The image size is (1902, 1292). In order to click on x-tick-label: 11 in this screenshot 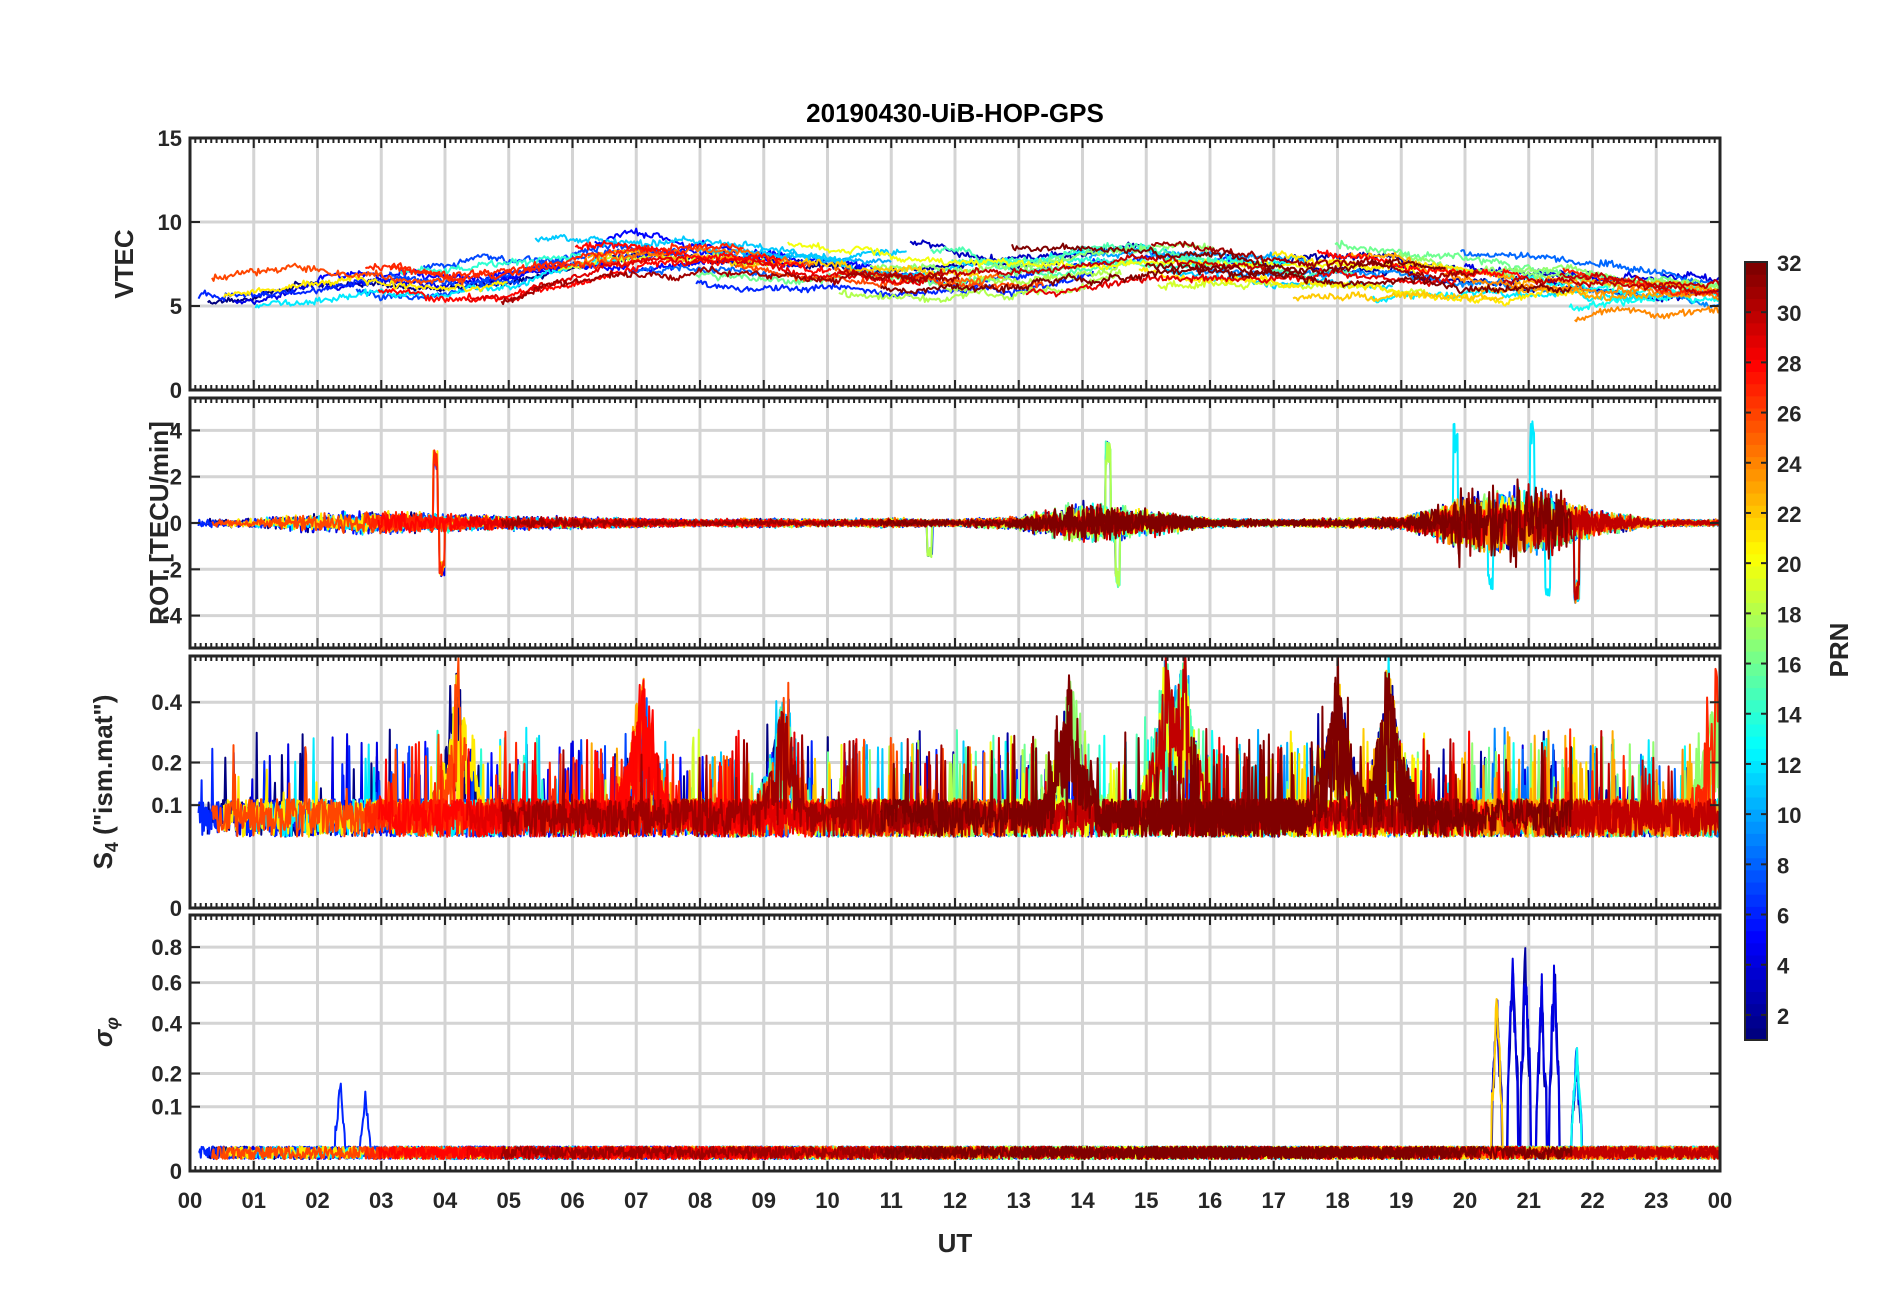, I will do `click(891, 1200)`.